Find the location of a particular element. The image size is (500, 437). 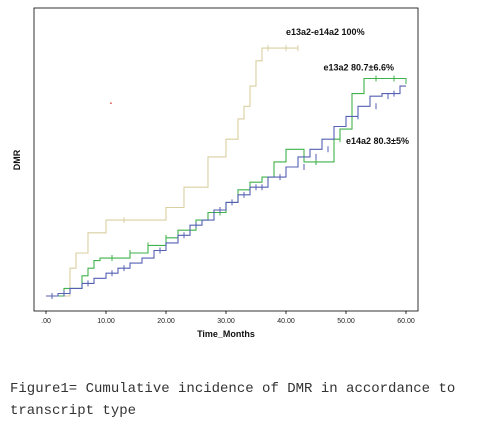

x-tick-label: 20.00 is located at coordinates (166, 321).